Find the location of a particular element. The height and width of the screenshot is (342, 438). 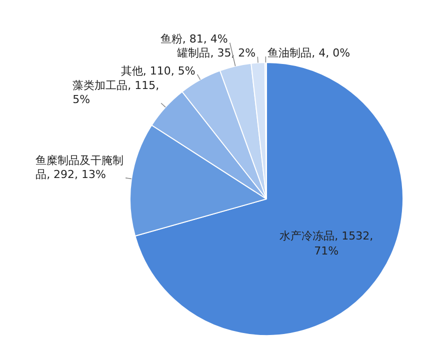

slice-label: 鱼糜制品及干腌制品, 292, 13% is located at coordinates (80, 167).